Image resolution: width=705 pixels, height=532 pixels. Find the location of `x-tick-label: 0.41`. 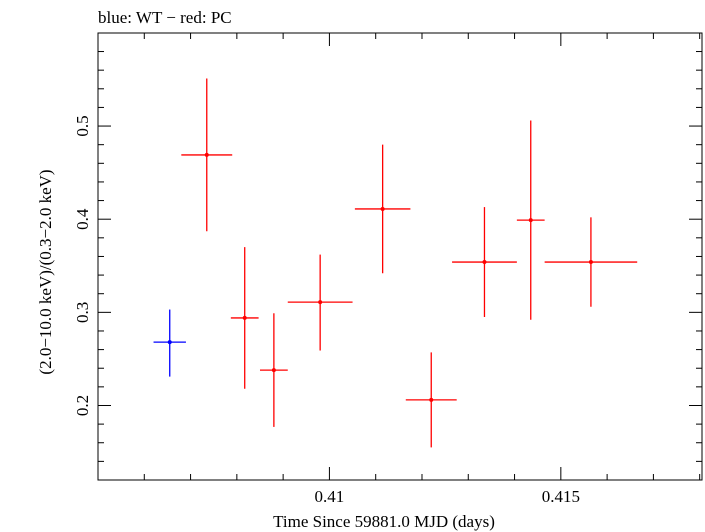

x-tick-label: 0.41 is located at coordinates (330, 496).